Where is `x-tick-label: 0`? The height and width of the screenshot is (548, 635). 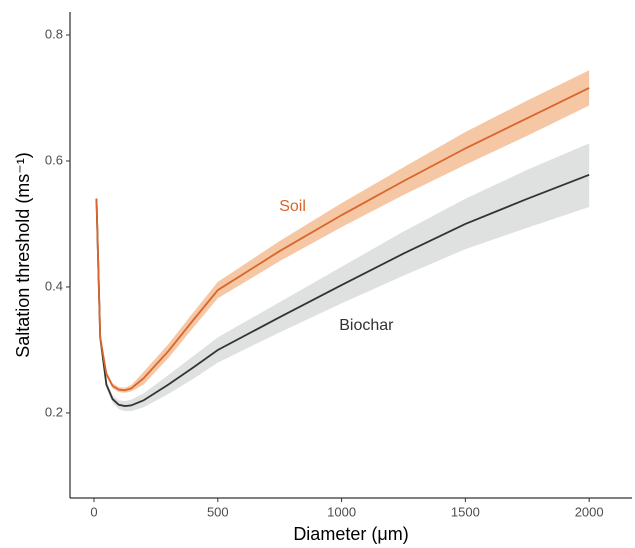 x-tick-label: 0 is located at coordinates (93, 511).